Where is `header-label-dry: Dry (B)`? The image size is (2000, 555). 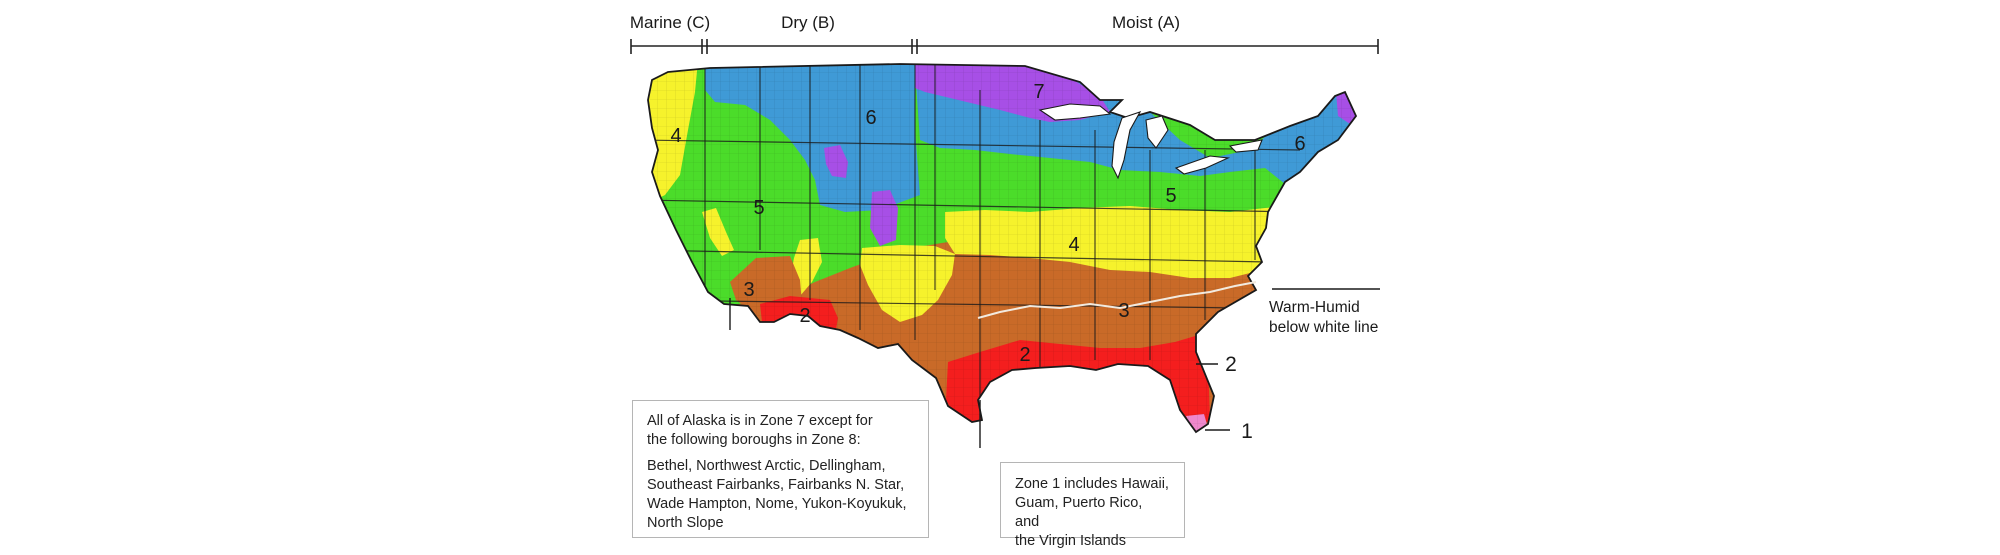 header-label-dry: Dry (B) is located at coordinates (808, 22).